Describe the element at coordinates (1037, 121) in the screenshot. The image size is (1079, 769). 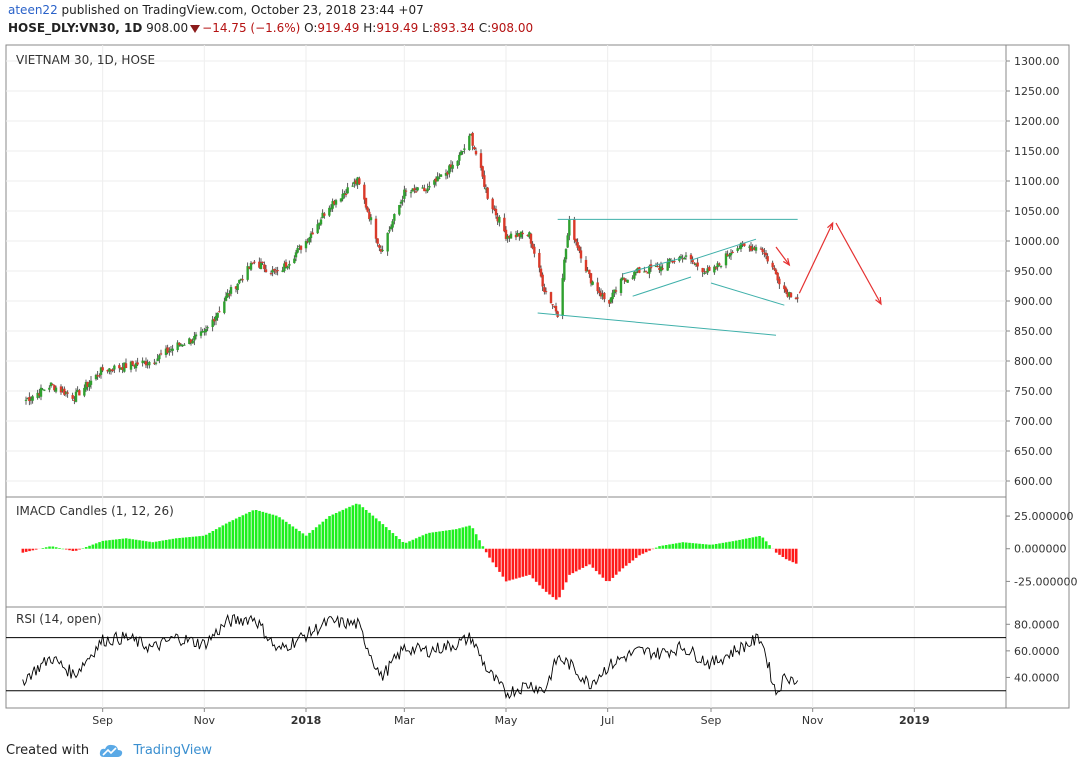
I see `price-tick-label: 1200.00` at that location.